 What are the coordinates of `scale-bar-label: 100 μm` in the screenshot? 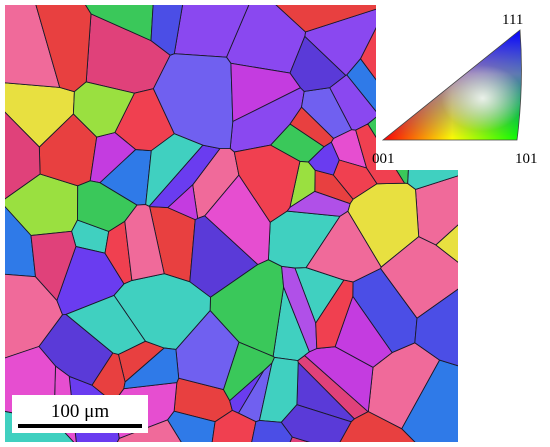 It's located at (80, 411).